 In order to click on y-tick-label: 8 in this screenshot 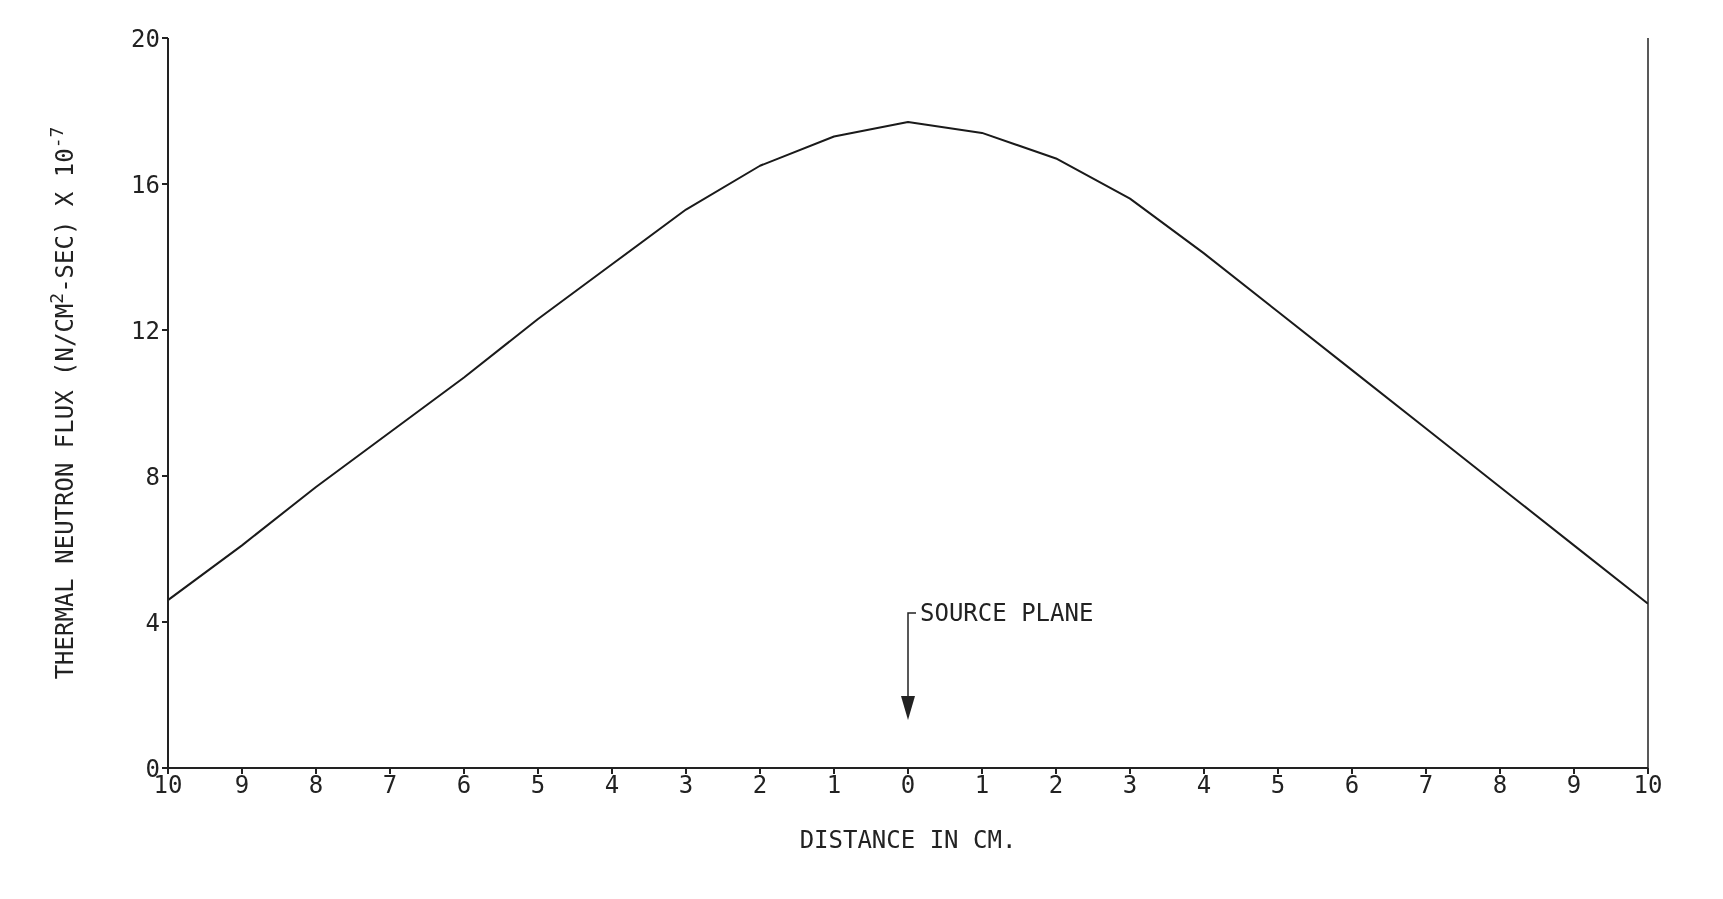, I will do `click(152, 476)`.